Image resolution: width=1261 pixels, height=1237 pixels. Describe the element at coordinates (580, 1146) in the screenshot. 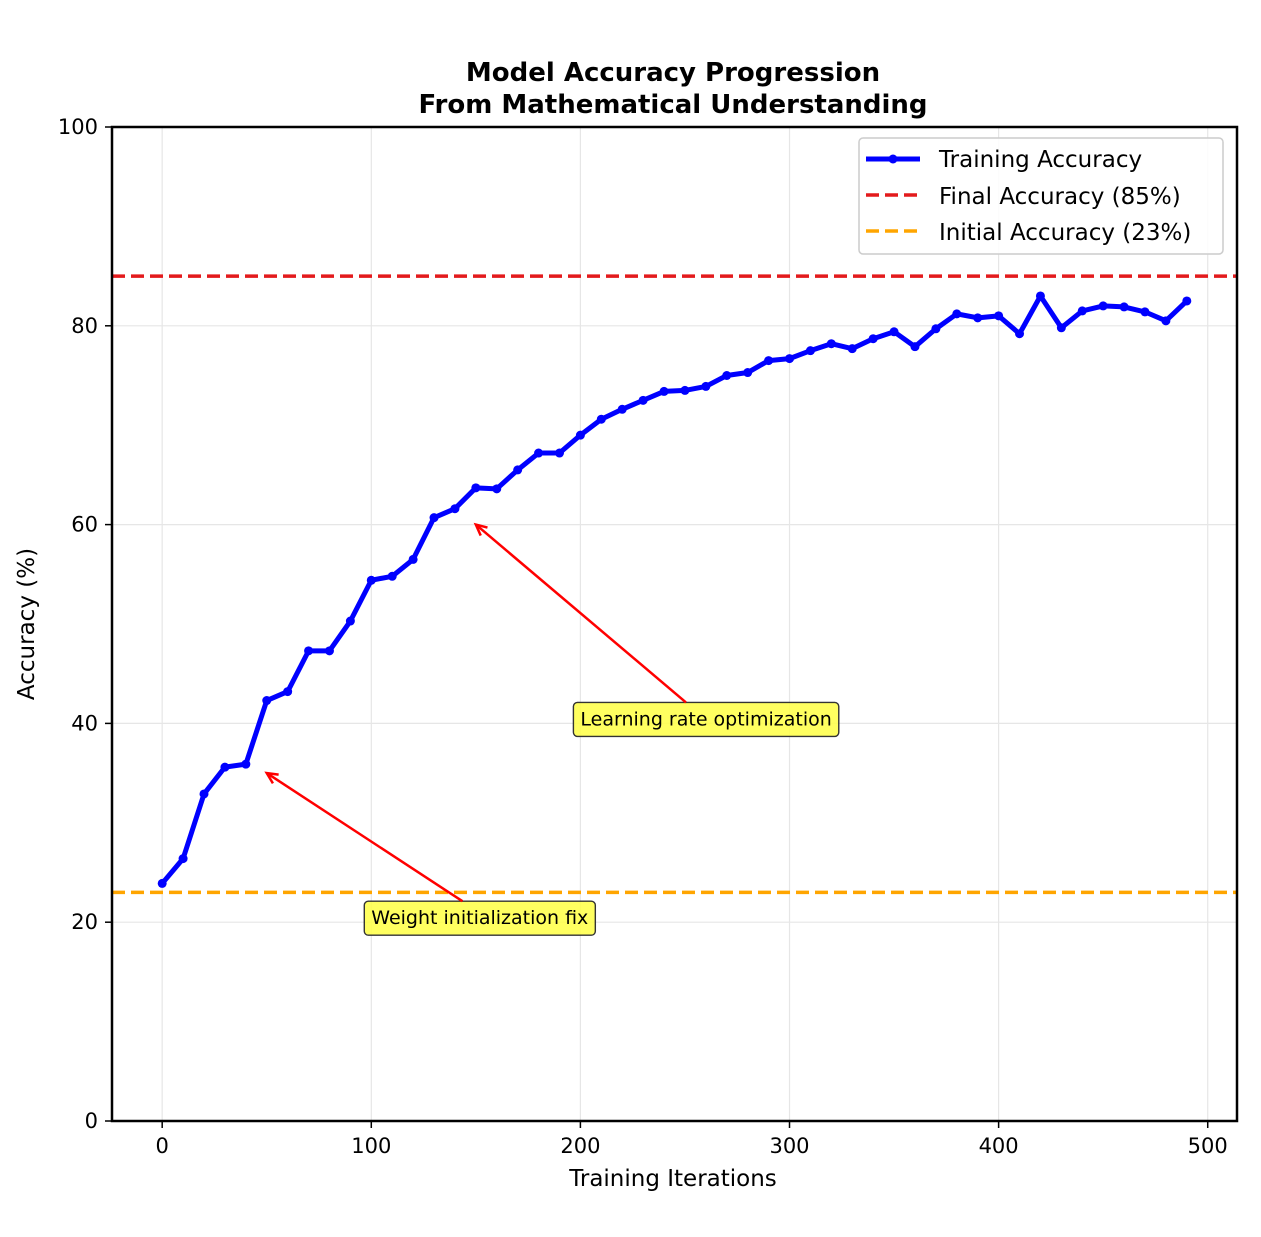

I see `x-tick-label: 200` at that location.